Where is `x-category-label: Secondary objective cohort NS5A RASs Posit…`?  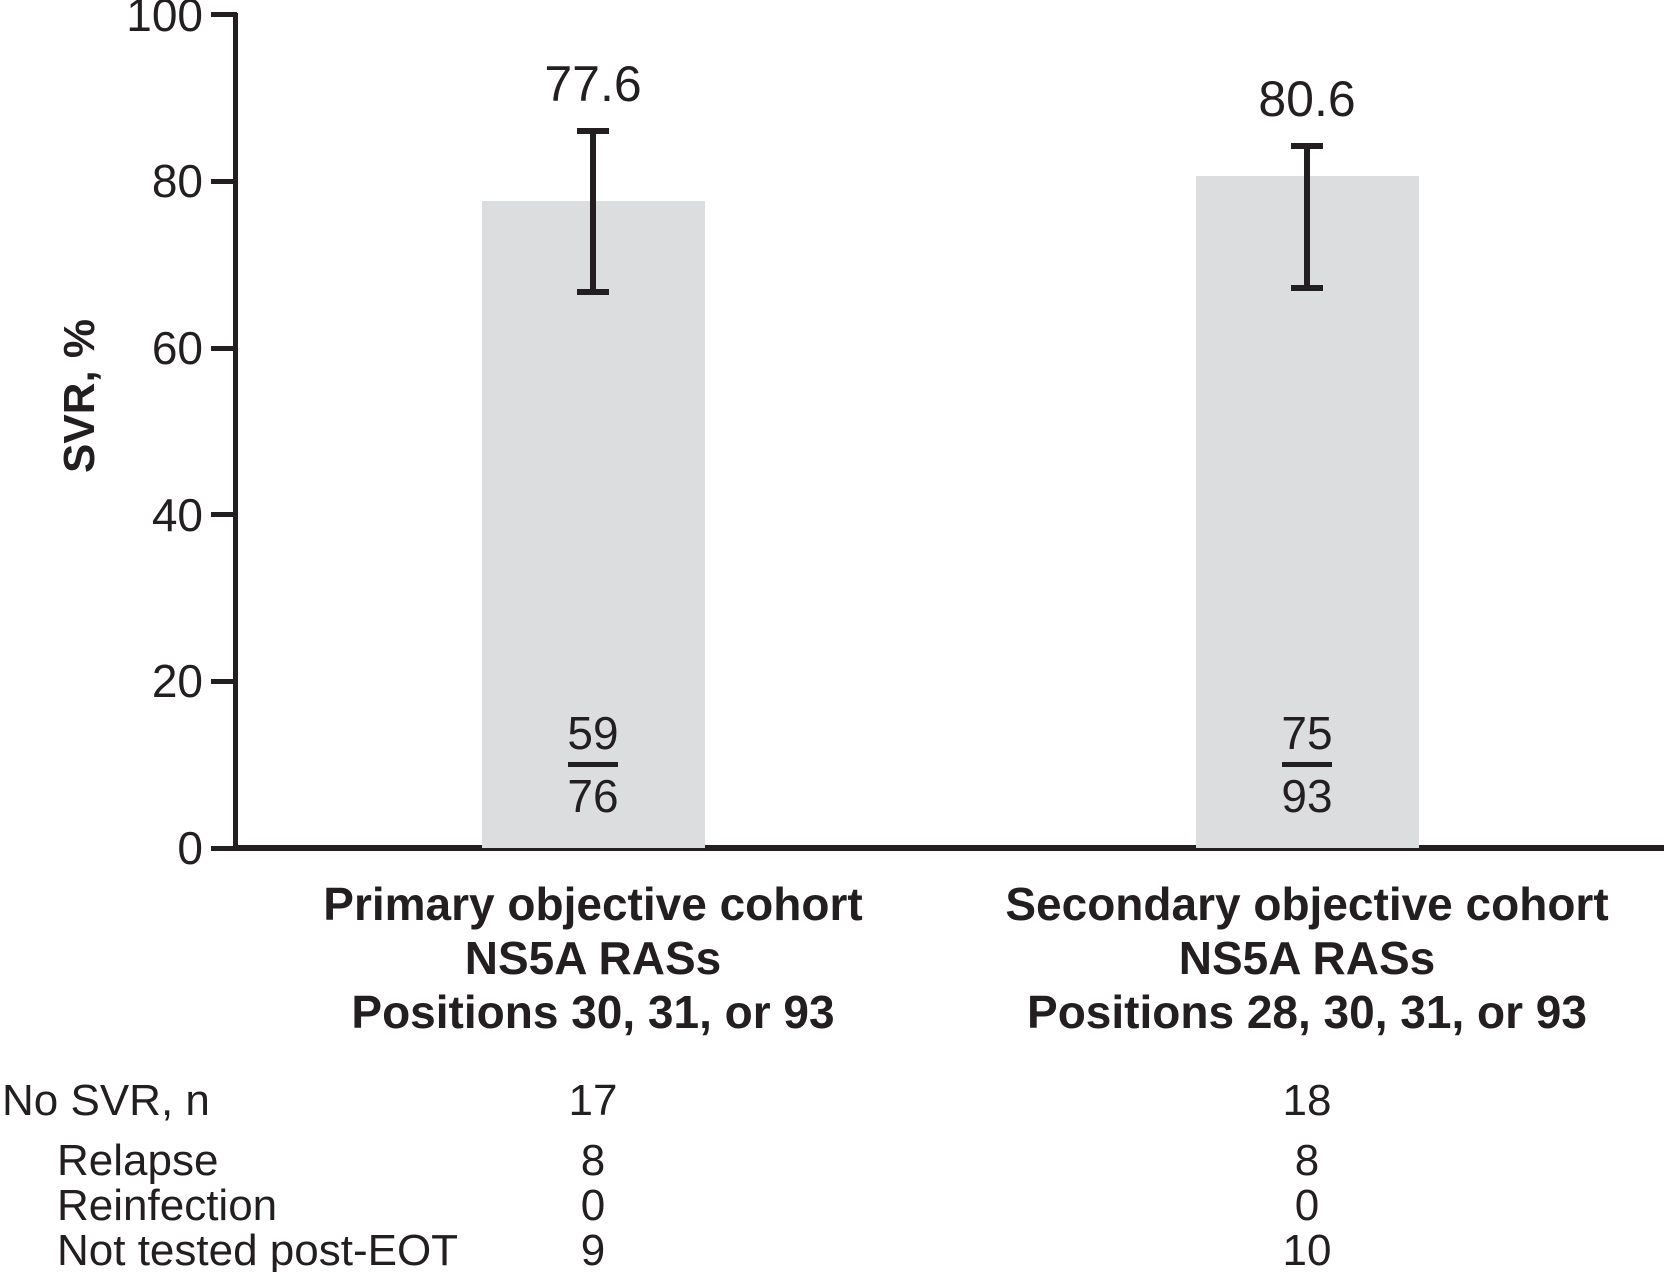
x-category-label: Secondary objective cohort NS5A RASs Posit… is located at coordinates (1285, 958).